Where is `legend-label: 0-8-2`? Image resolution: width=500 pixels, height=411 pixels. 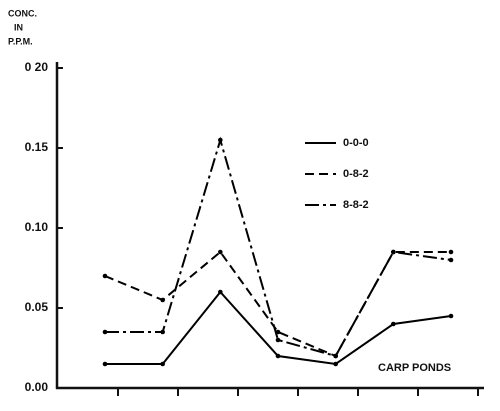 legend-label: 0-8-2 is located at coordinates (356, 174).